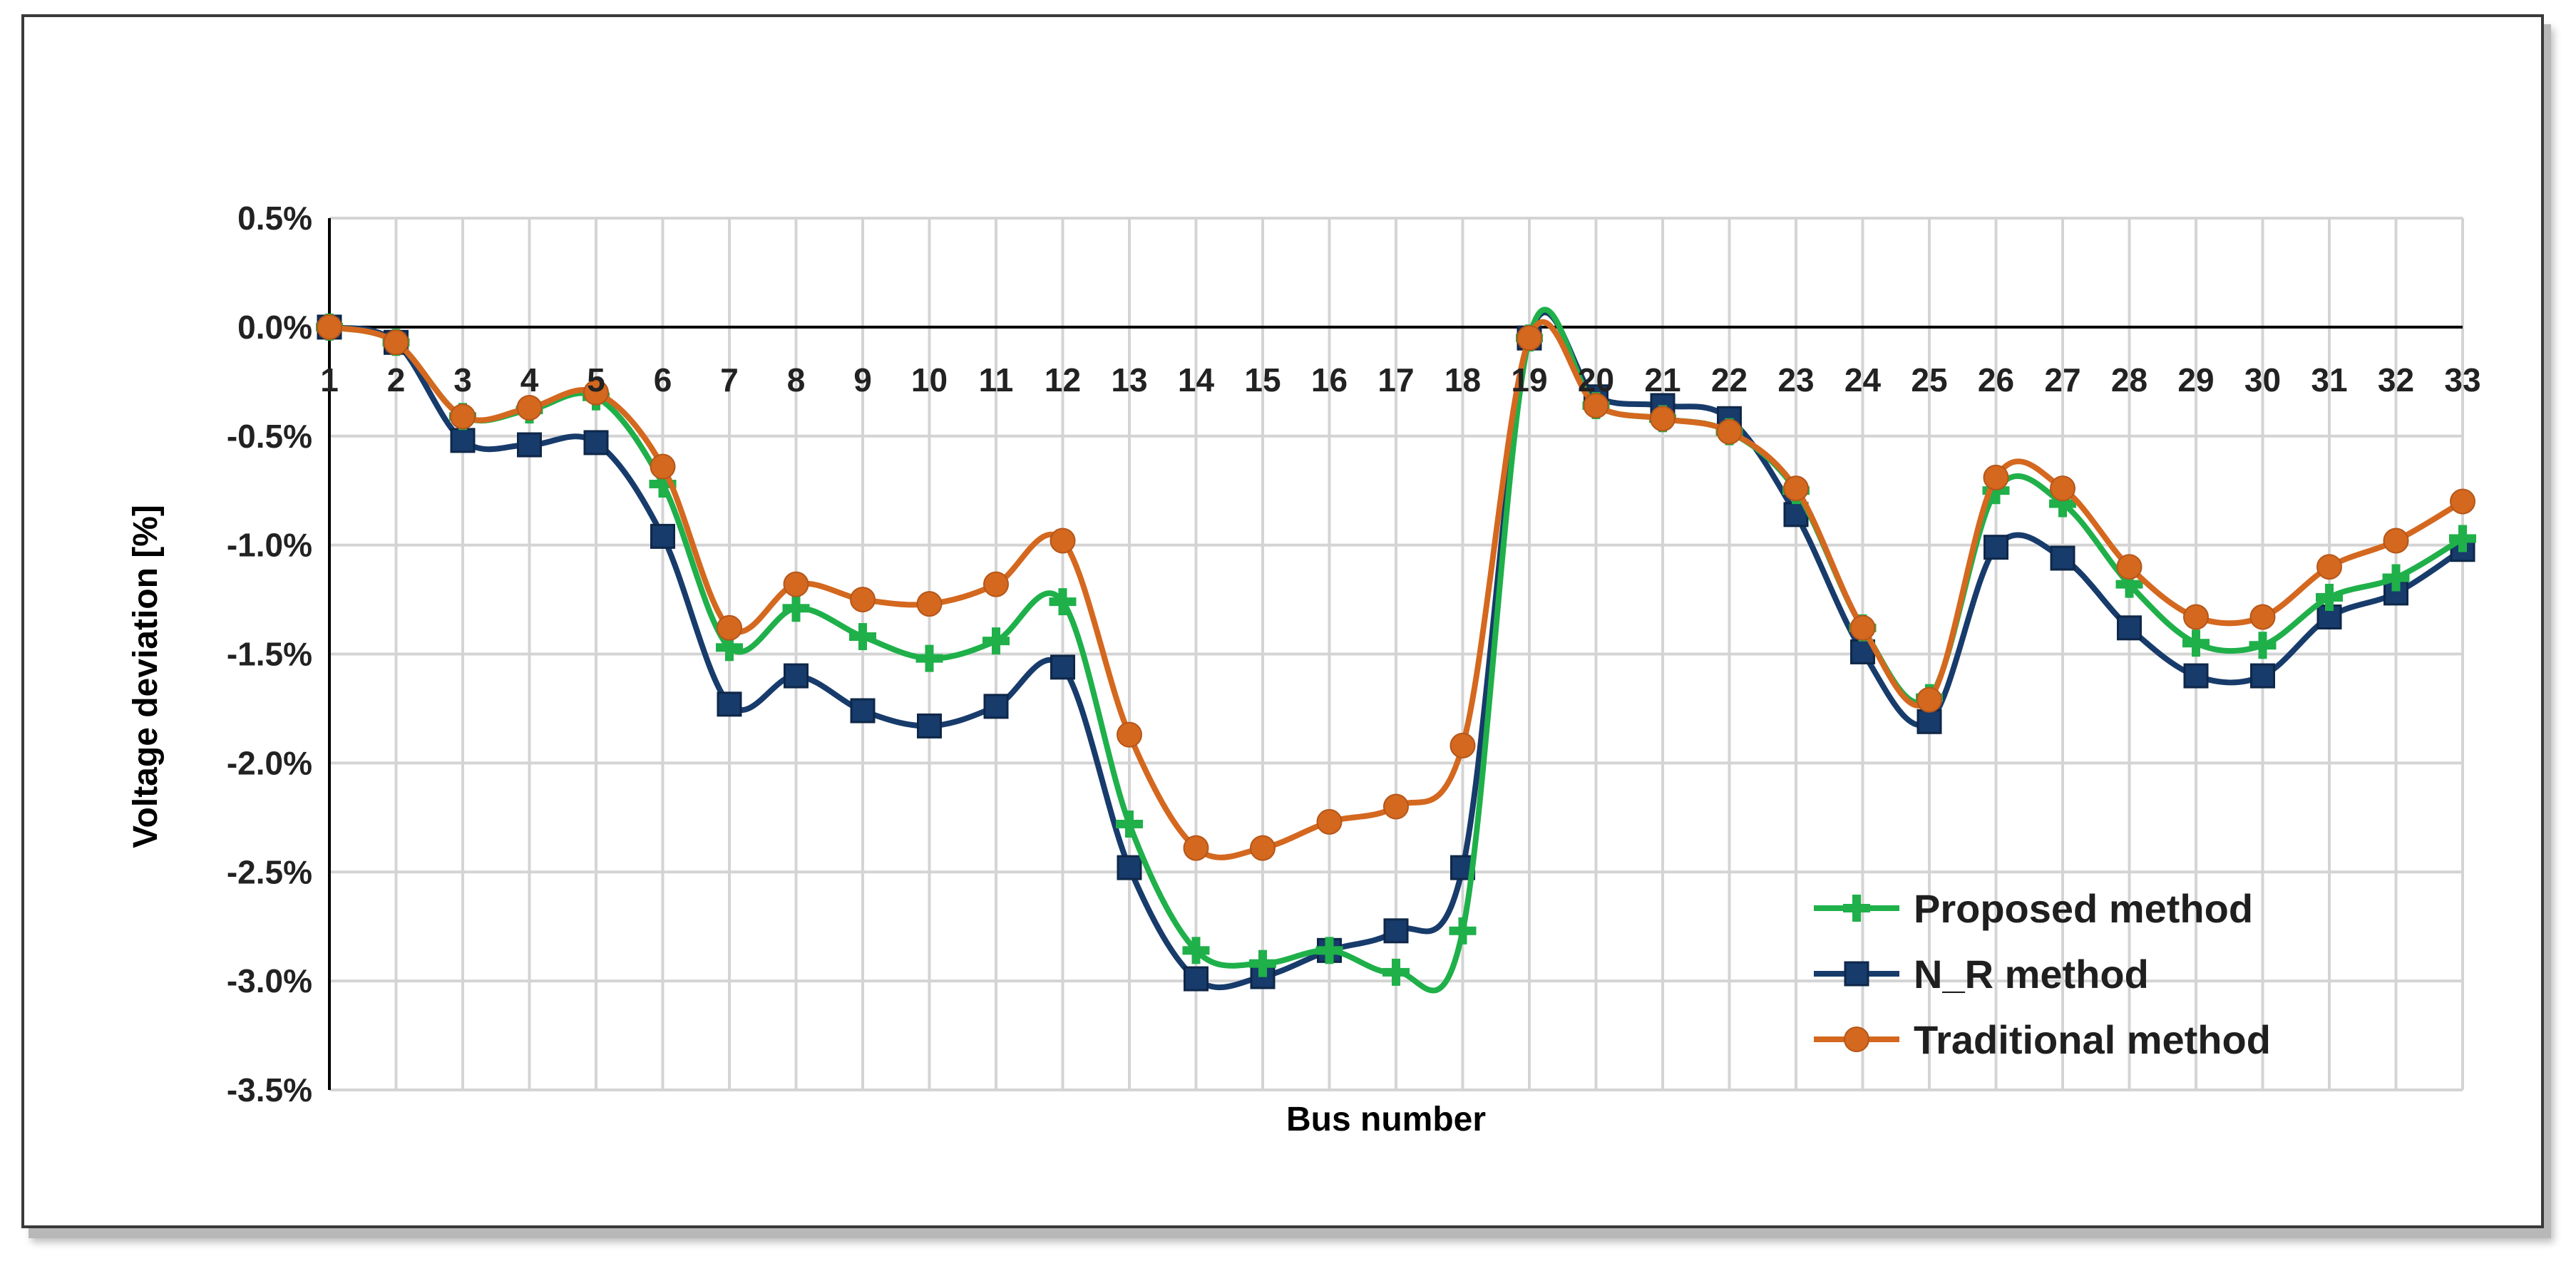  Describe the element at coordinates (1795, 380) in the screenshot. I see `x-tick-label: 23` at that location.